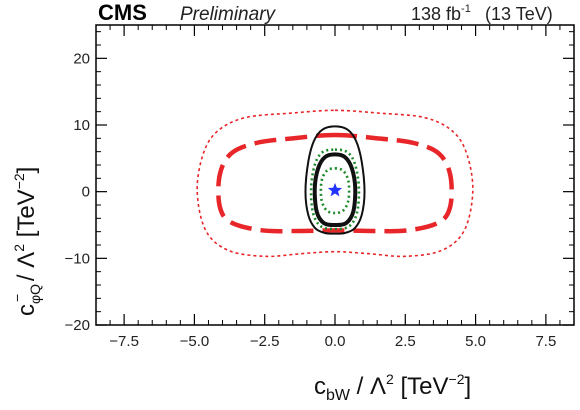 This screenshot has width=580, height=410. What do you see at coordinates (335, 341) in the screenshot?
I see `x-tick-label: 0.0` at bounding box center [335, 341].